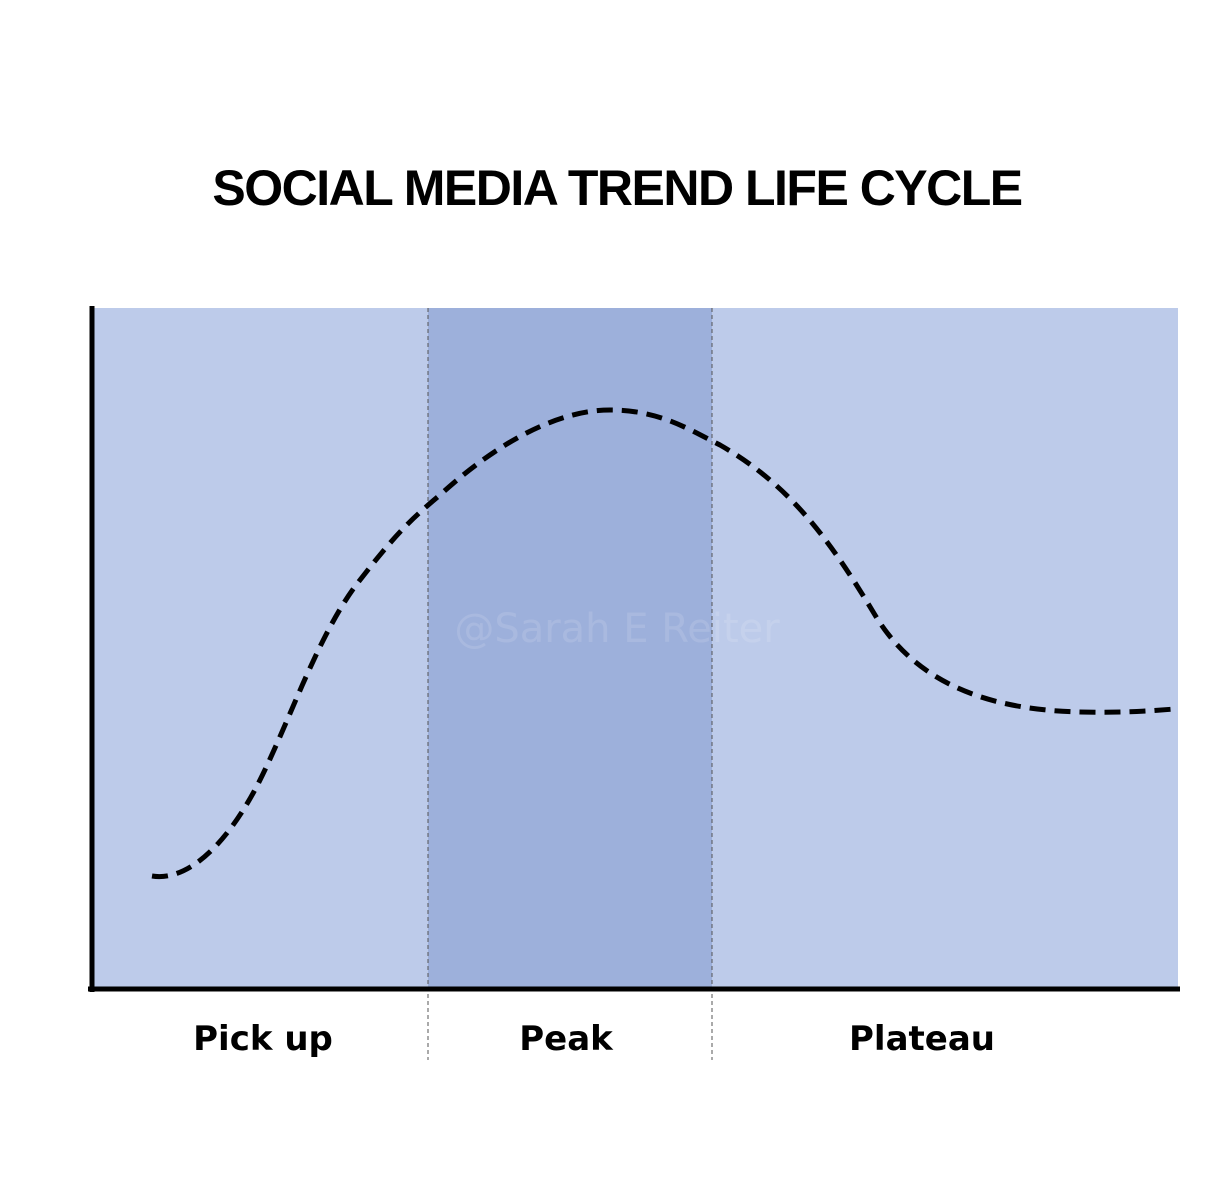 The image size is (1230, 1202). What do you see at coordinates (566, 1039) in the screenshot?
I see `phase-label: Peak` at bounding box center [566, 1039].